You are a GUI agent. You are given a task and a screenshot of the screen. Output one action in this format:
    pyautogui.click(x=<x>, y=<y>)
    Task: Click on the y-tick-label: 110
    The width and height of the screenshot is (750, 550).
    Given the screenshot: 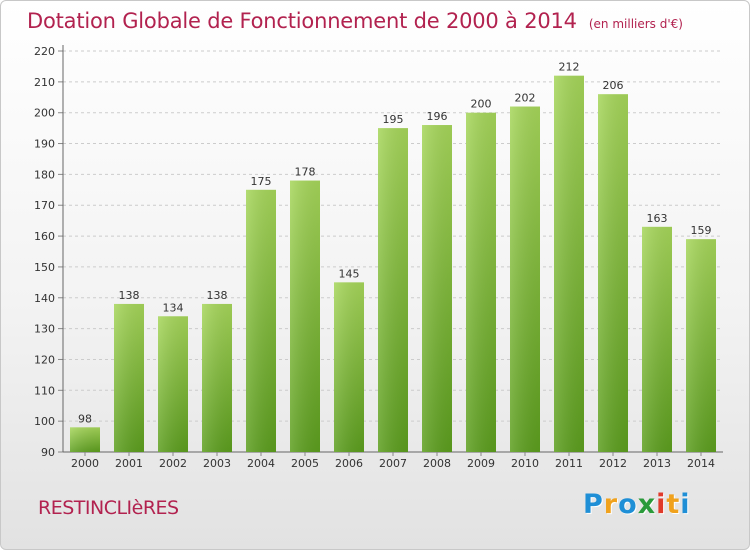 What is the action you would take?
    pyautogui.click(x=44, y=390)
    